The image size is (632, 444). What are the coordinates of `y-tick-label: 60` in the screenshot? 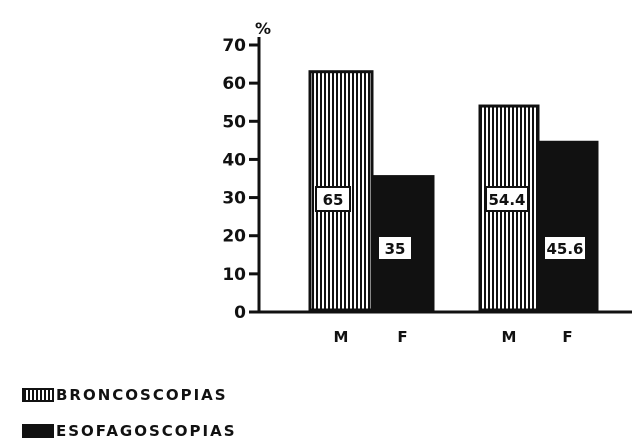 It's located at (234, 84).